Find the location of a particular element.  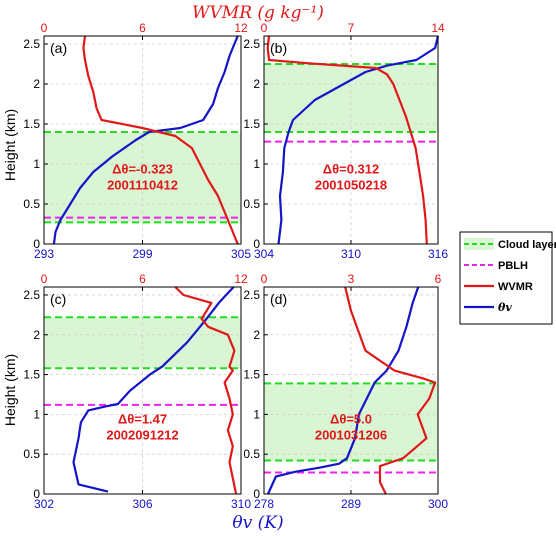

annotation-delta-theta: Δθ=1.47 is located at coordinates (142, 419).